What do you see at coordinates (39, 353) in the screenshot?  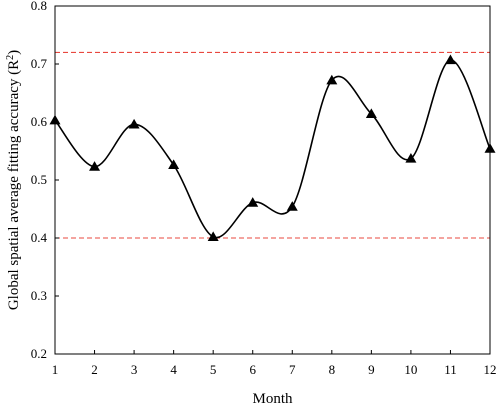 I see `y-tick-label: 0.2` at bounding box center [39, 353].